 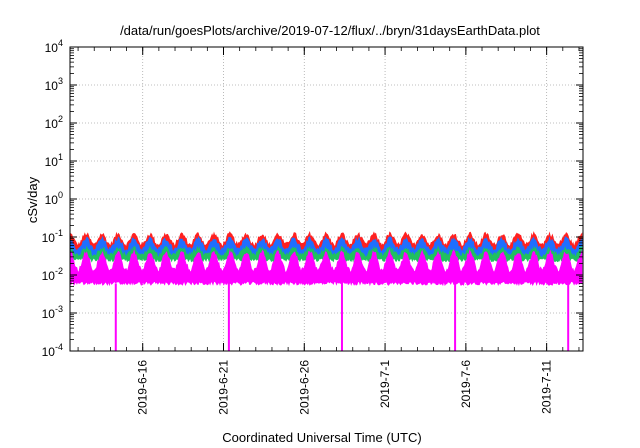 I want to click on data-series, so click(x=326, y=259).